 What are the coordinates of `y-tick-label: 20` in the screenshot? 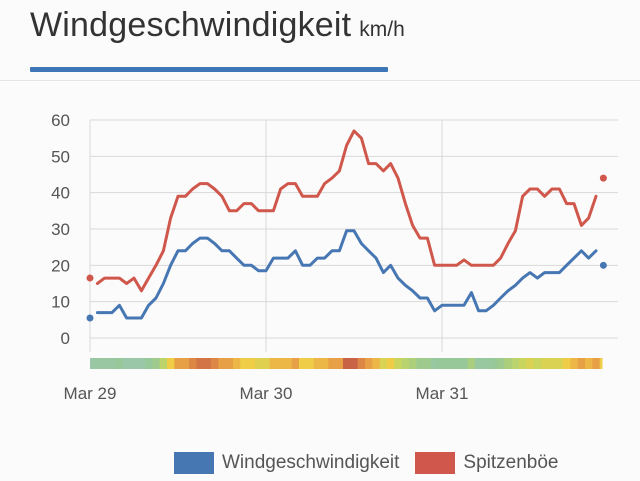 It's located at (60, 265).